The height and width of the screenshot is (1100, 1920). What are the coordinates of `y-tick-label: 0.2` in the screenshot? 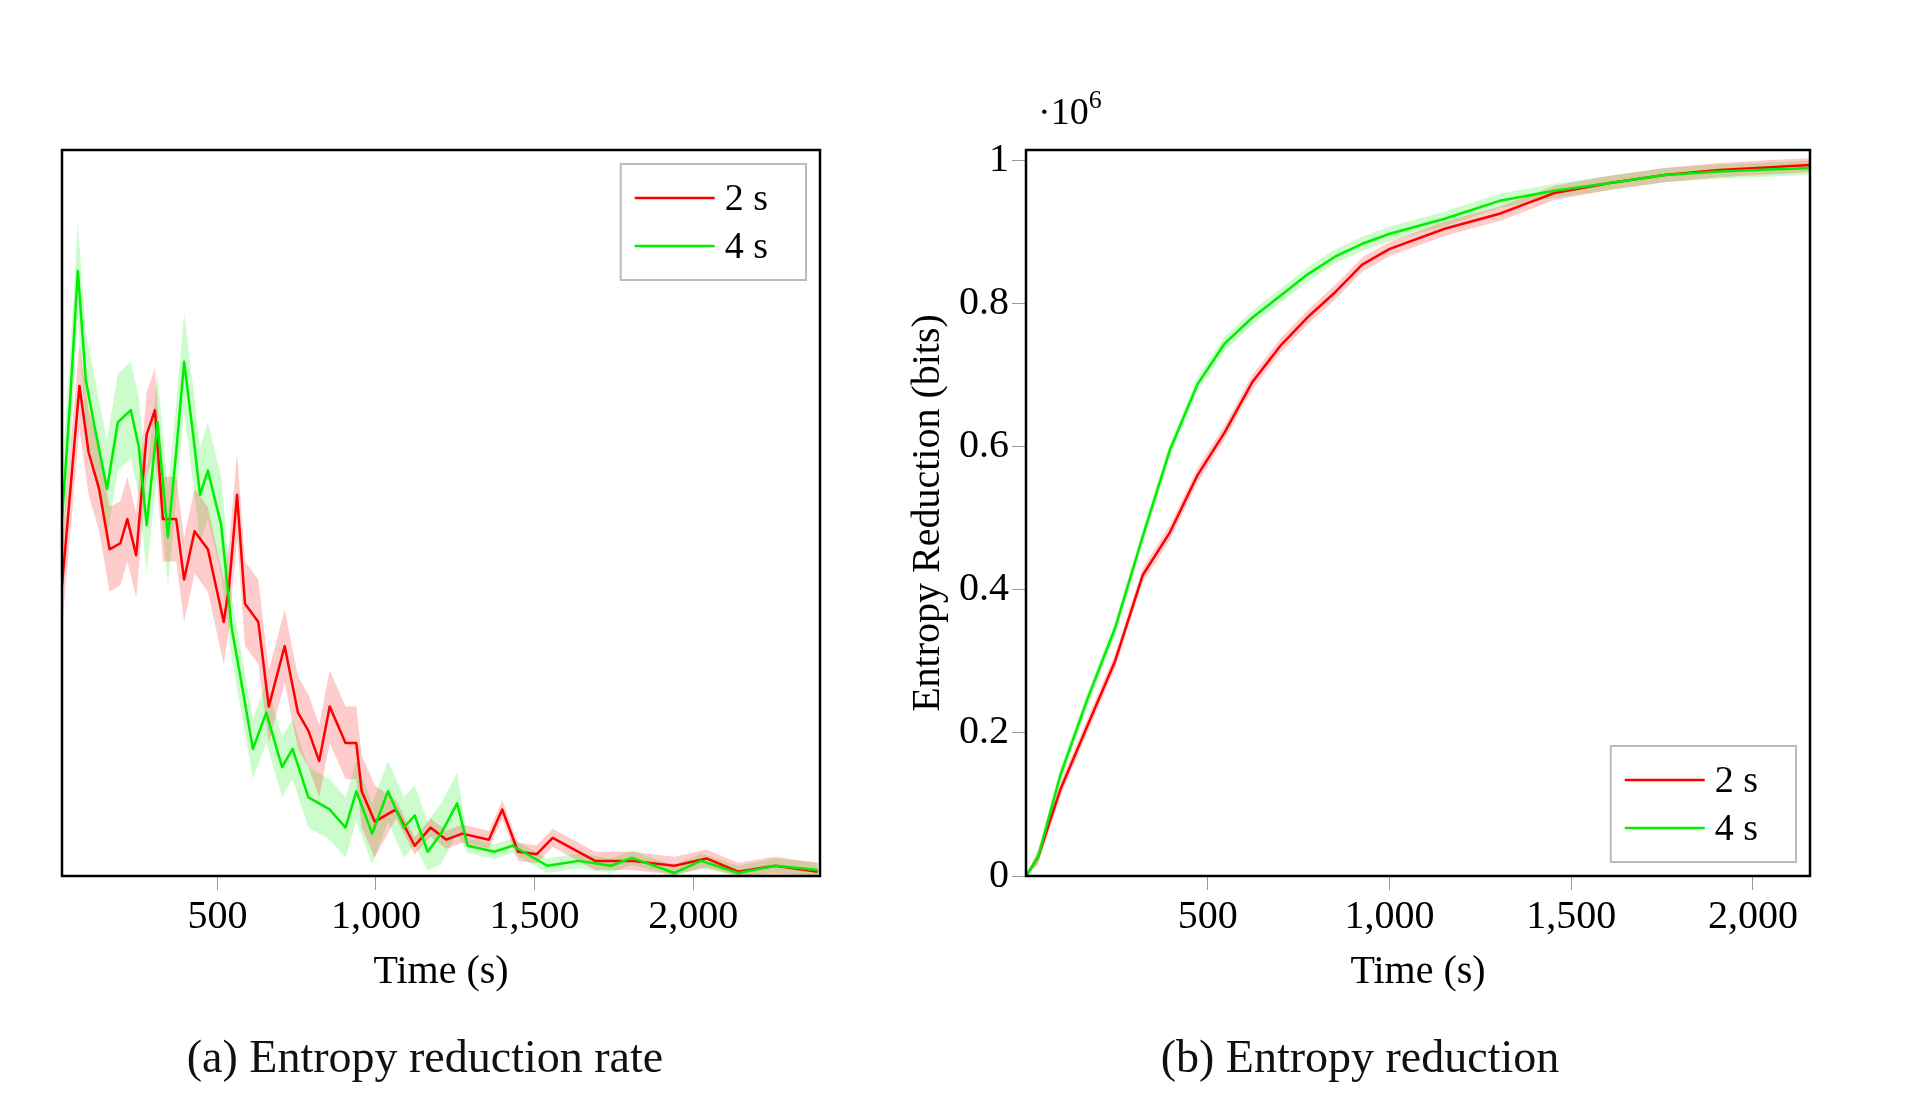 It's located at (984, 730).